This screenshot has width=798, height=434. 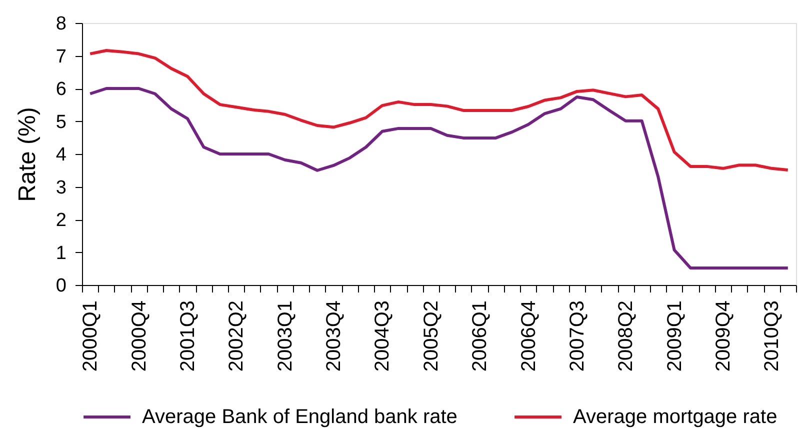 What do you see at coordinates (61, 122) in the screenshot?
I see `y-tick-label: 5` at bounding box center [61, 122].